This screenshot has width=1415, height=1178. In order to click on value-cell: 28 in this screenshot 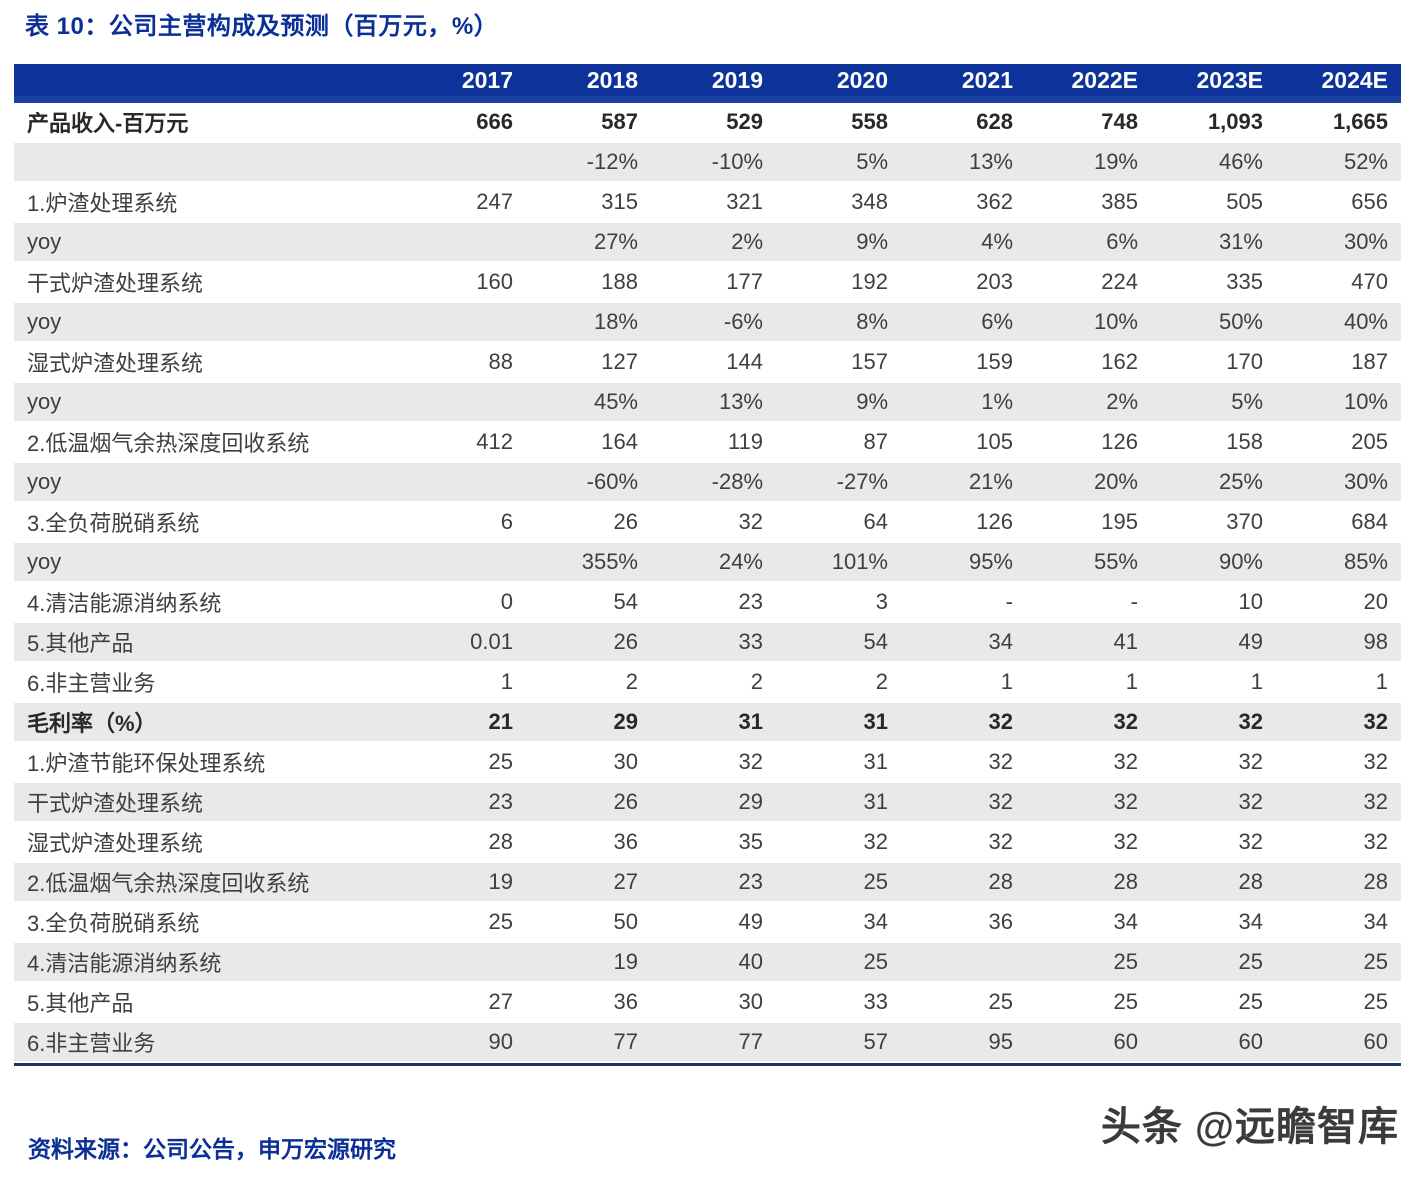, I will do `click(463, 843)`.